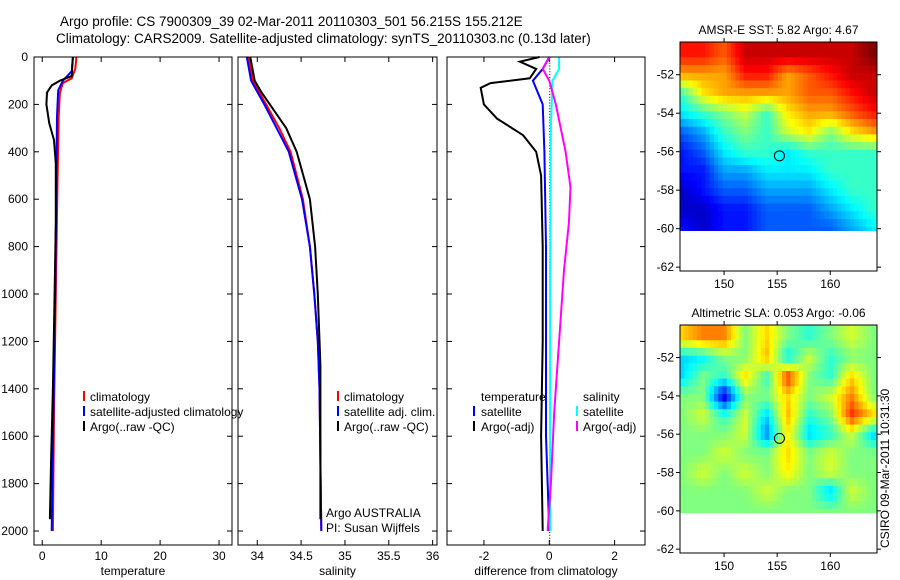  What do you see at coordinates (18, 199) in the screenshot?
I see `y-tick-label: 600` at bounding box center [18, 199].